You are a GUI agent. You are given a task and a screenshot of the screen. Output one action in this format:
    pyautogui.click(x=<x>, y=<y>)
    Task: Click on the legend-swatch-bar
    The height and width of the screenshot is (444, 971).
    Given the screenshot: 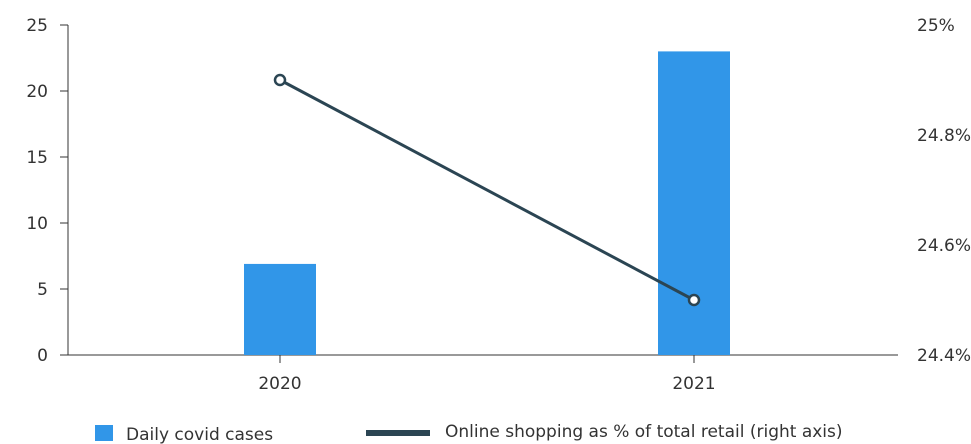 What is the action you would take?
    pyautogui.click(x=104, y=433)
    